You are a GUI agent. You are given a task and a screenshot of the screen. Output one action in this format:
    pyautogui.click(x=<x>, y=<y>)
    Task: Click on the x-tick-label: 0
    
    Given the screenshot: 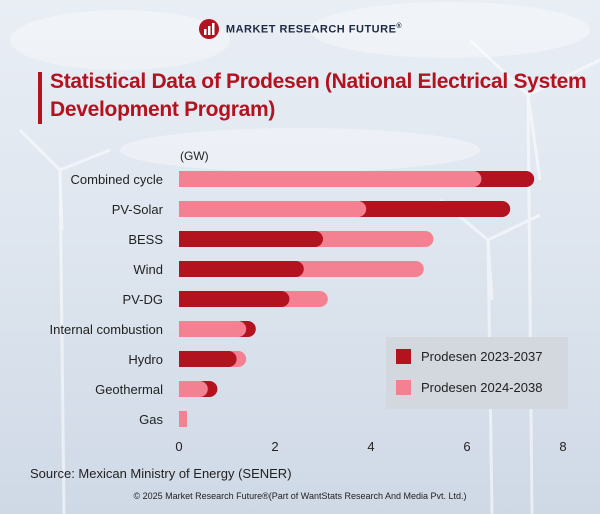 What is the action you would take?
    pyautogui.click(x=178, y=446)
    